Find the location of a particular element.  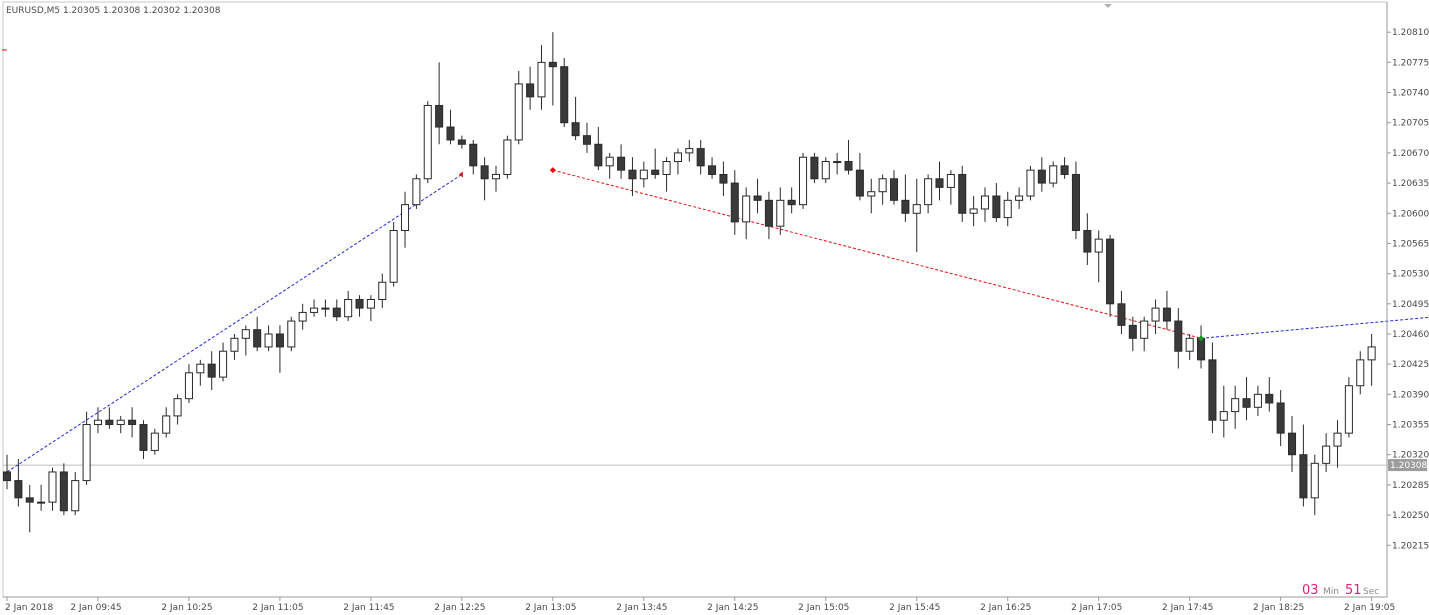

y-tick-label: 1.20705 is located at coordinates (1410, 124).